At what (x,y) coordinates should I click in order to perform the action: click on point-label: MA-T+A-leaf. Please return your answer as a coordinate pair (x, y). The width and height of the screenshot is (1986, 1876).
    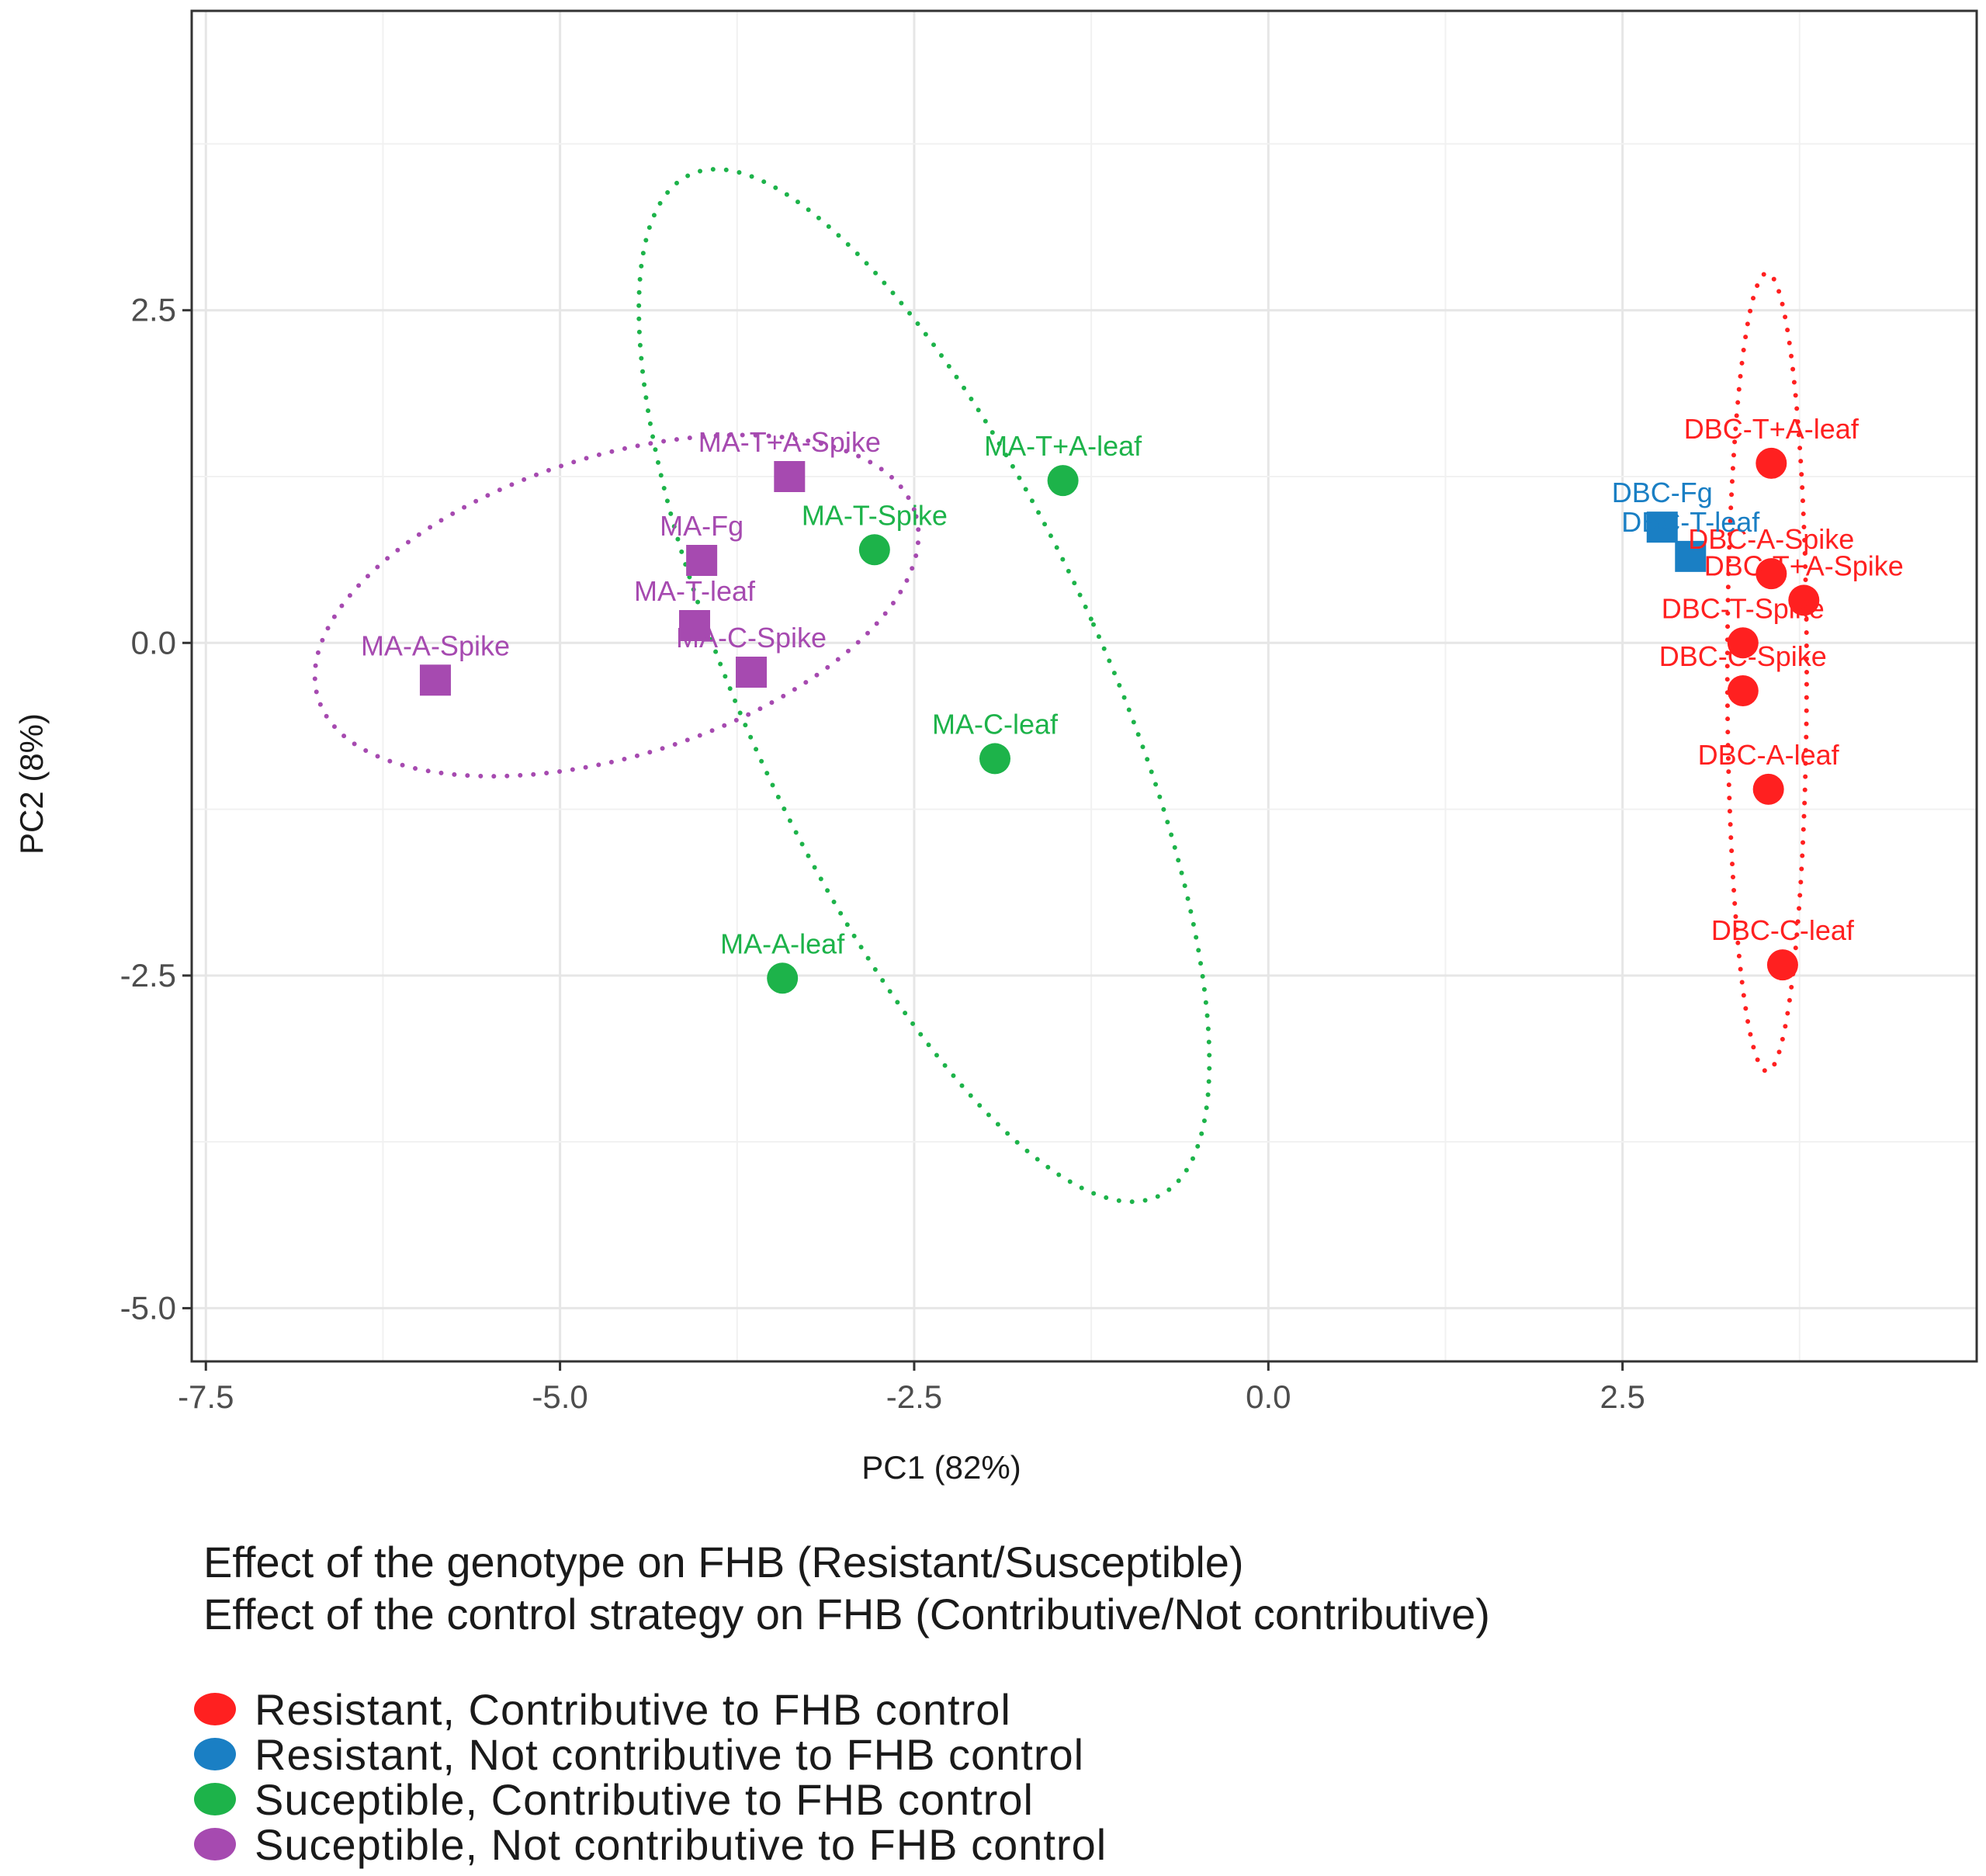
    Looking at the image, I should click on (1063, 446).